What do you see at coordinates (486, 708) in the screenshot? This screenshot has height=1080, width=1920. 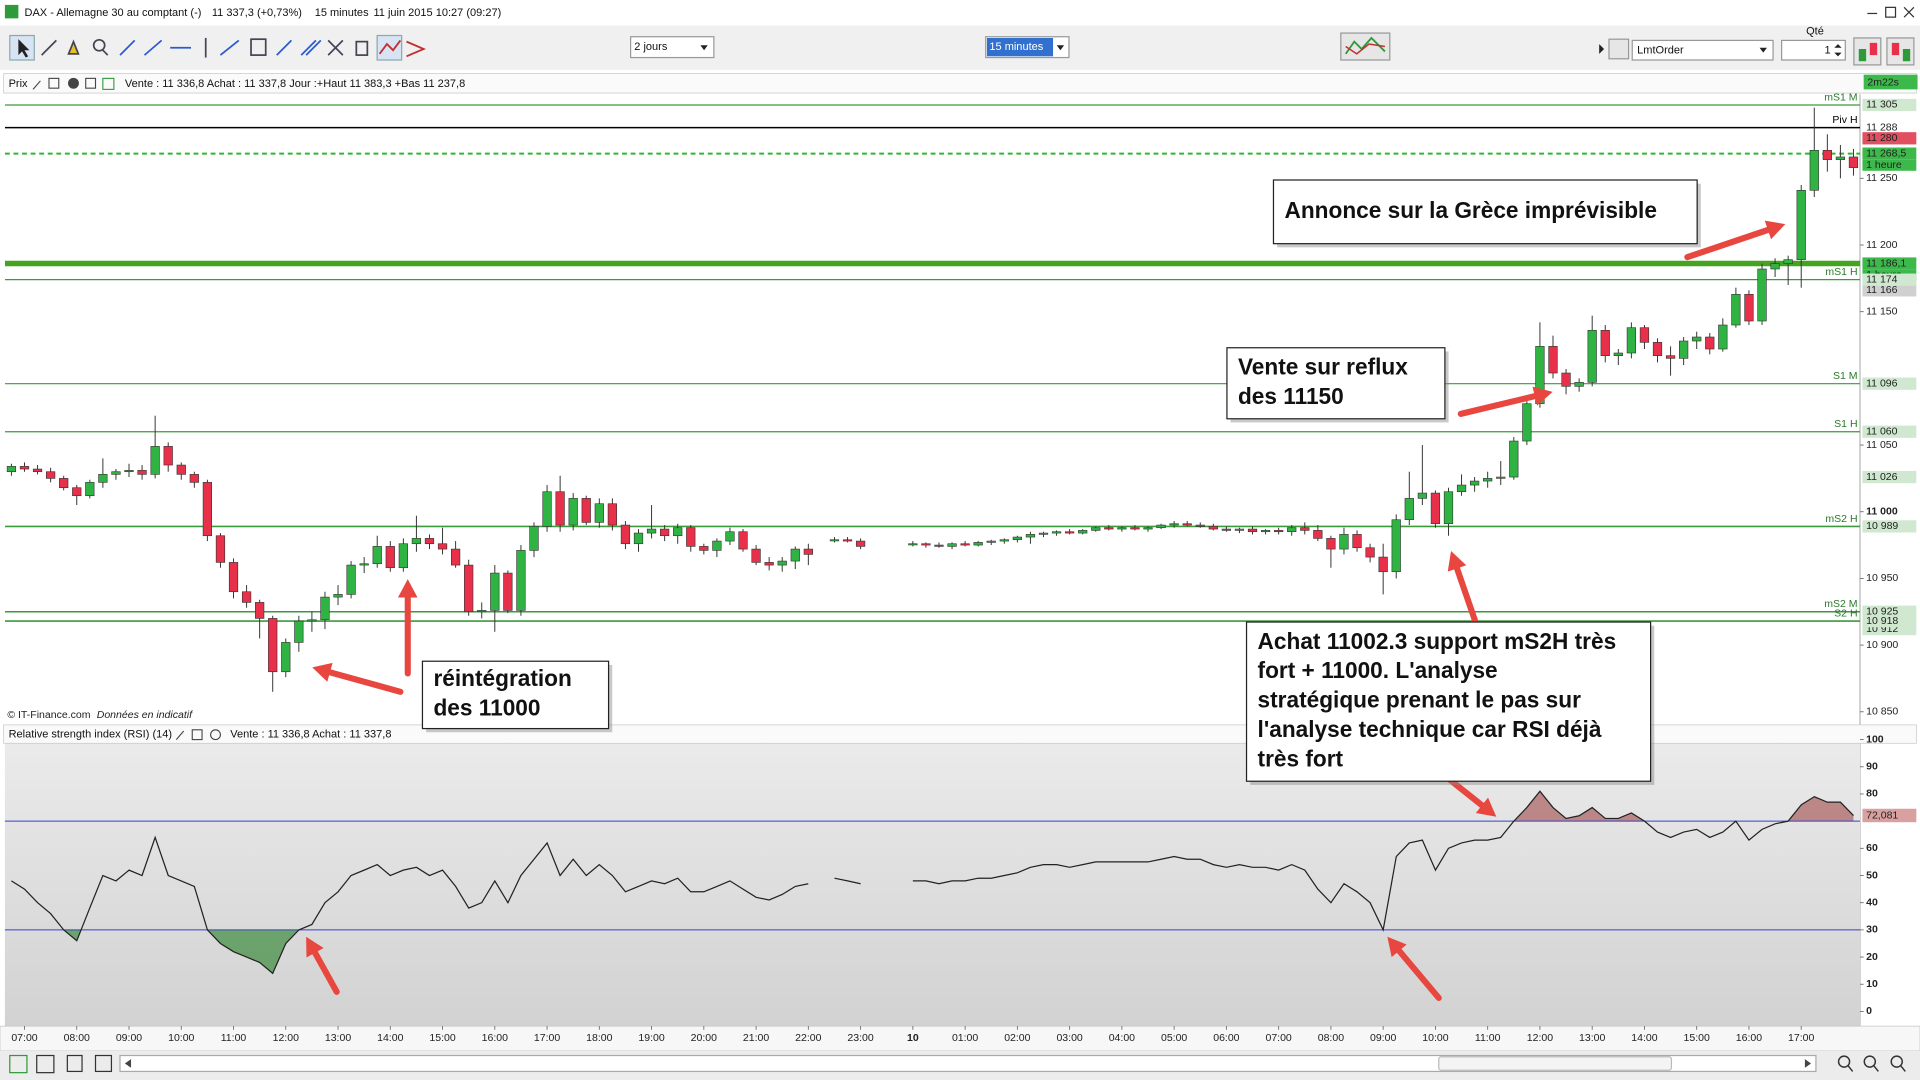 I see `annotation-text: des 11000` at bounding box center [486, 708].